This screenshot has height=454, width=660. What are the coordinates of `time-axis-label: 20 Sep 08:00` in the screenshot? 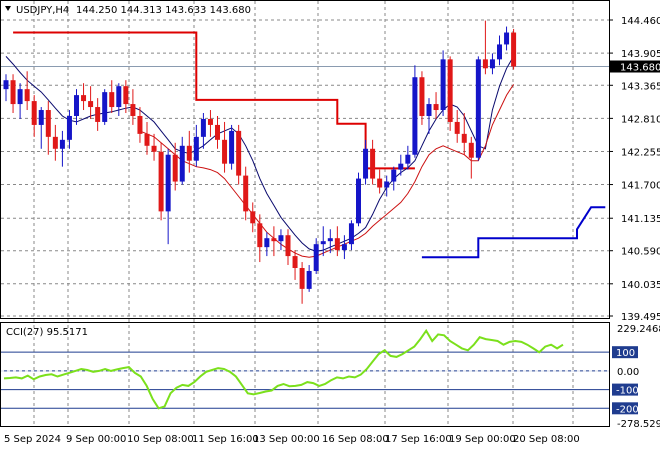 It's located at (546, 439).